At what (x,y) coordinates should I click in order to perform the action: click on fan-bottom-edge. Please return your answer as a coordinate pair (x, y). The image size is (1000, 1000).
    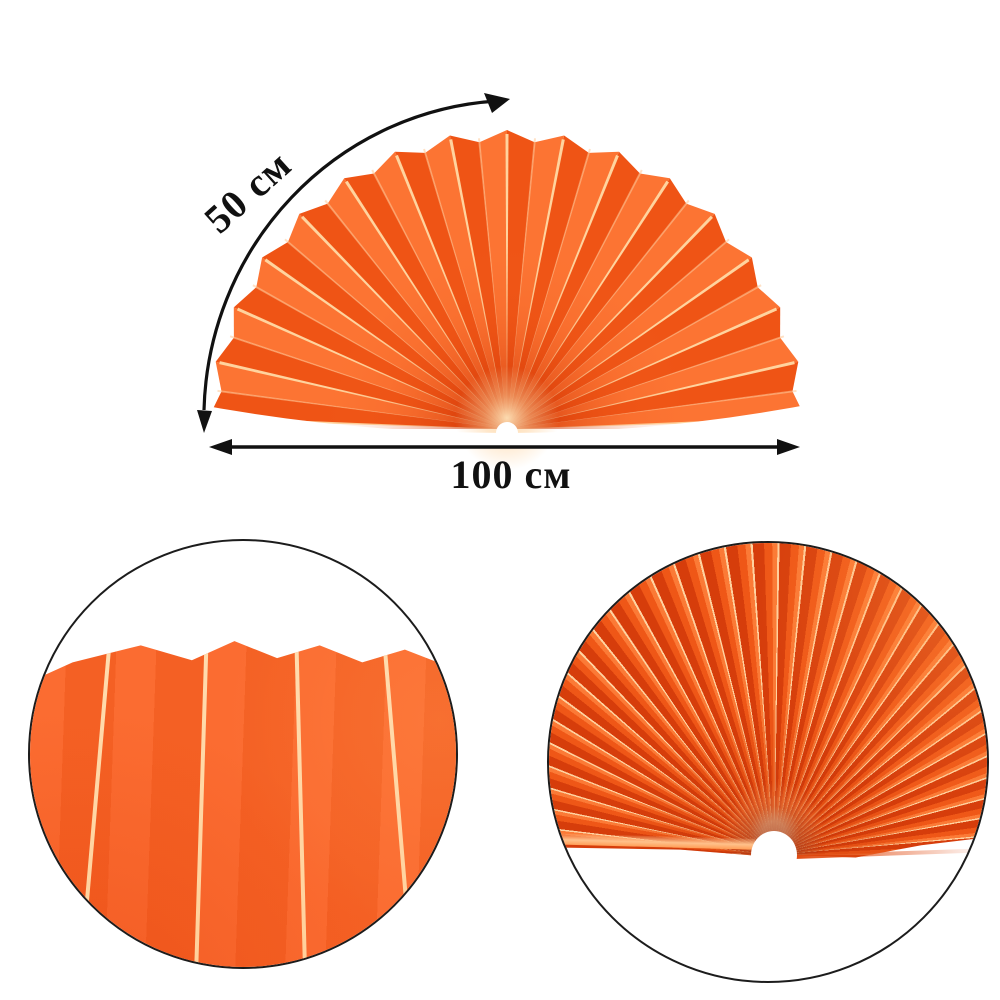
    Looking at the image, I should click on (503, 424).